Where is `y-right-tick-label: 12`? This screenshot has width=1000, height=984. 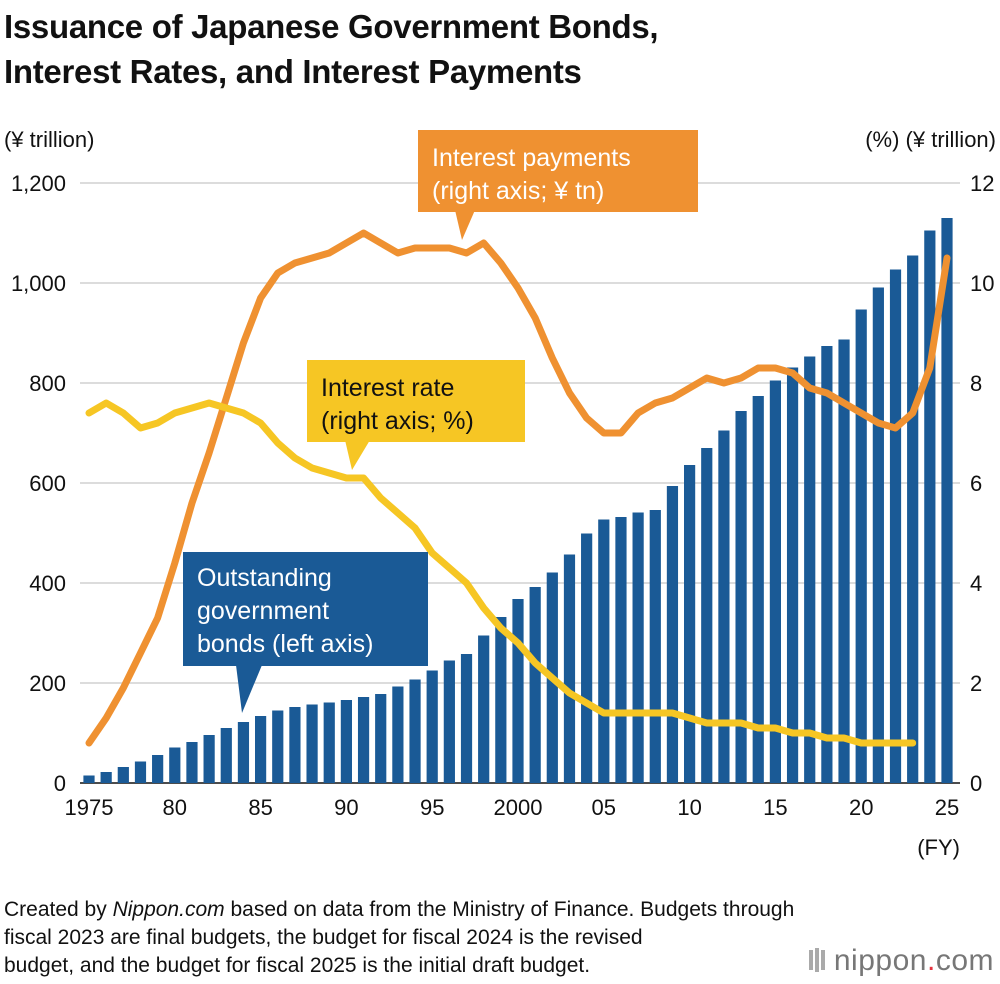 y-right-tick-label: 12 is located at coordinates (982, 183).